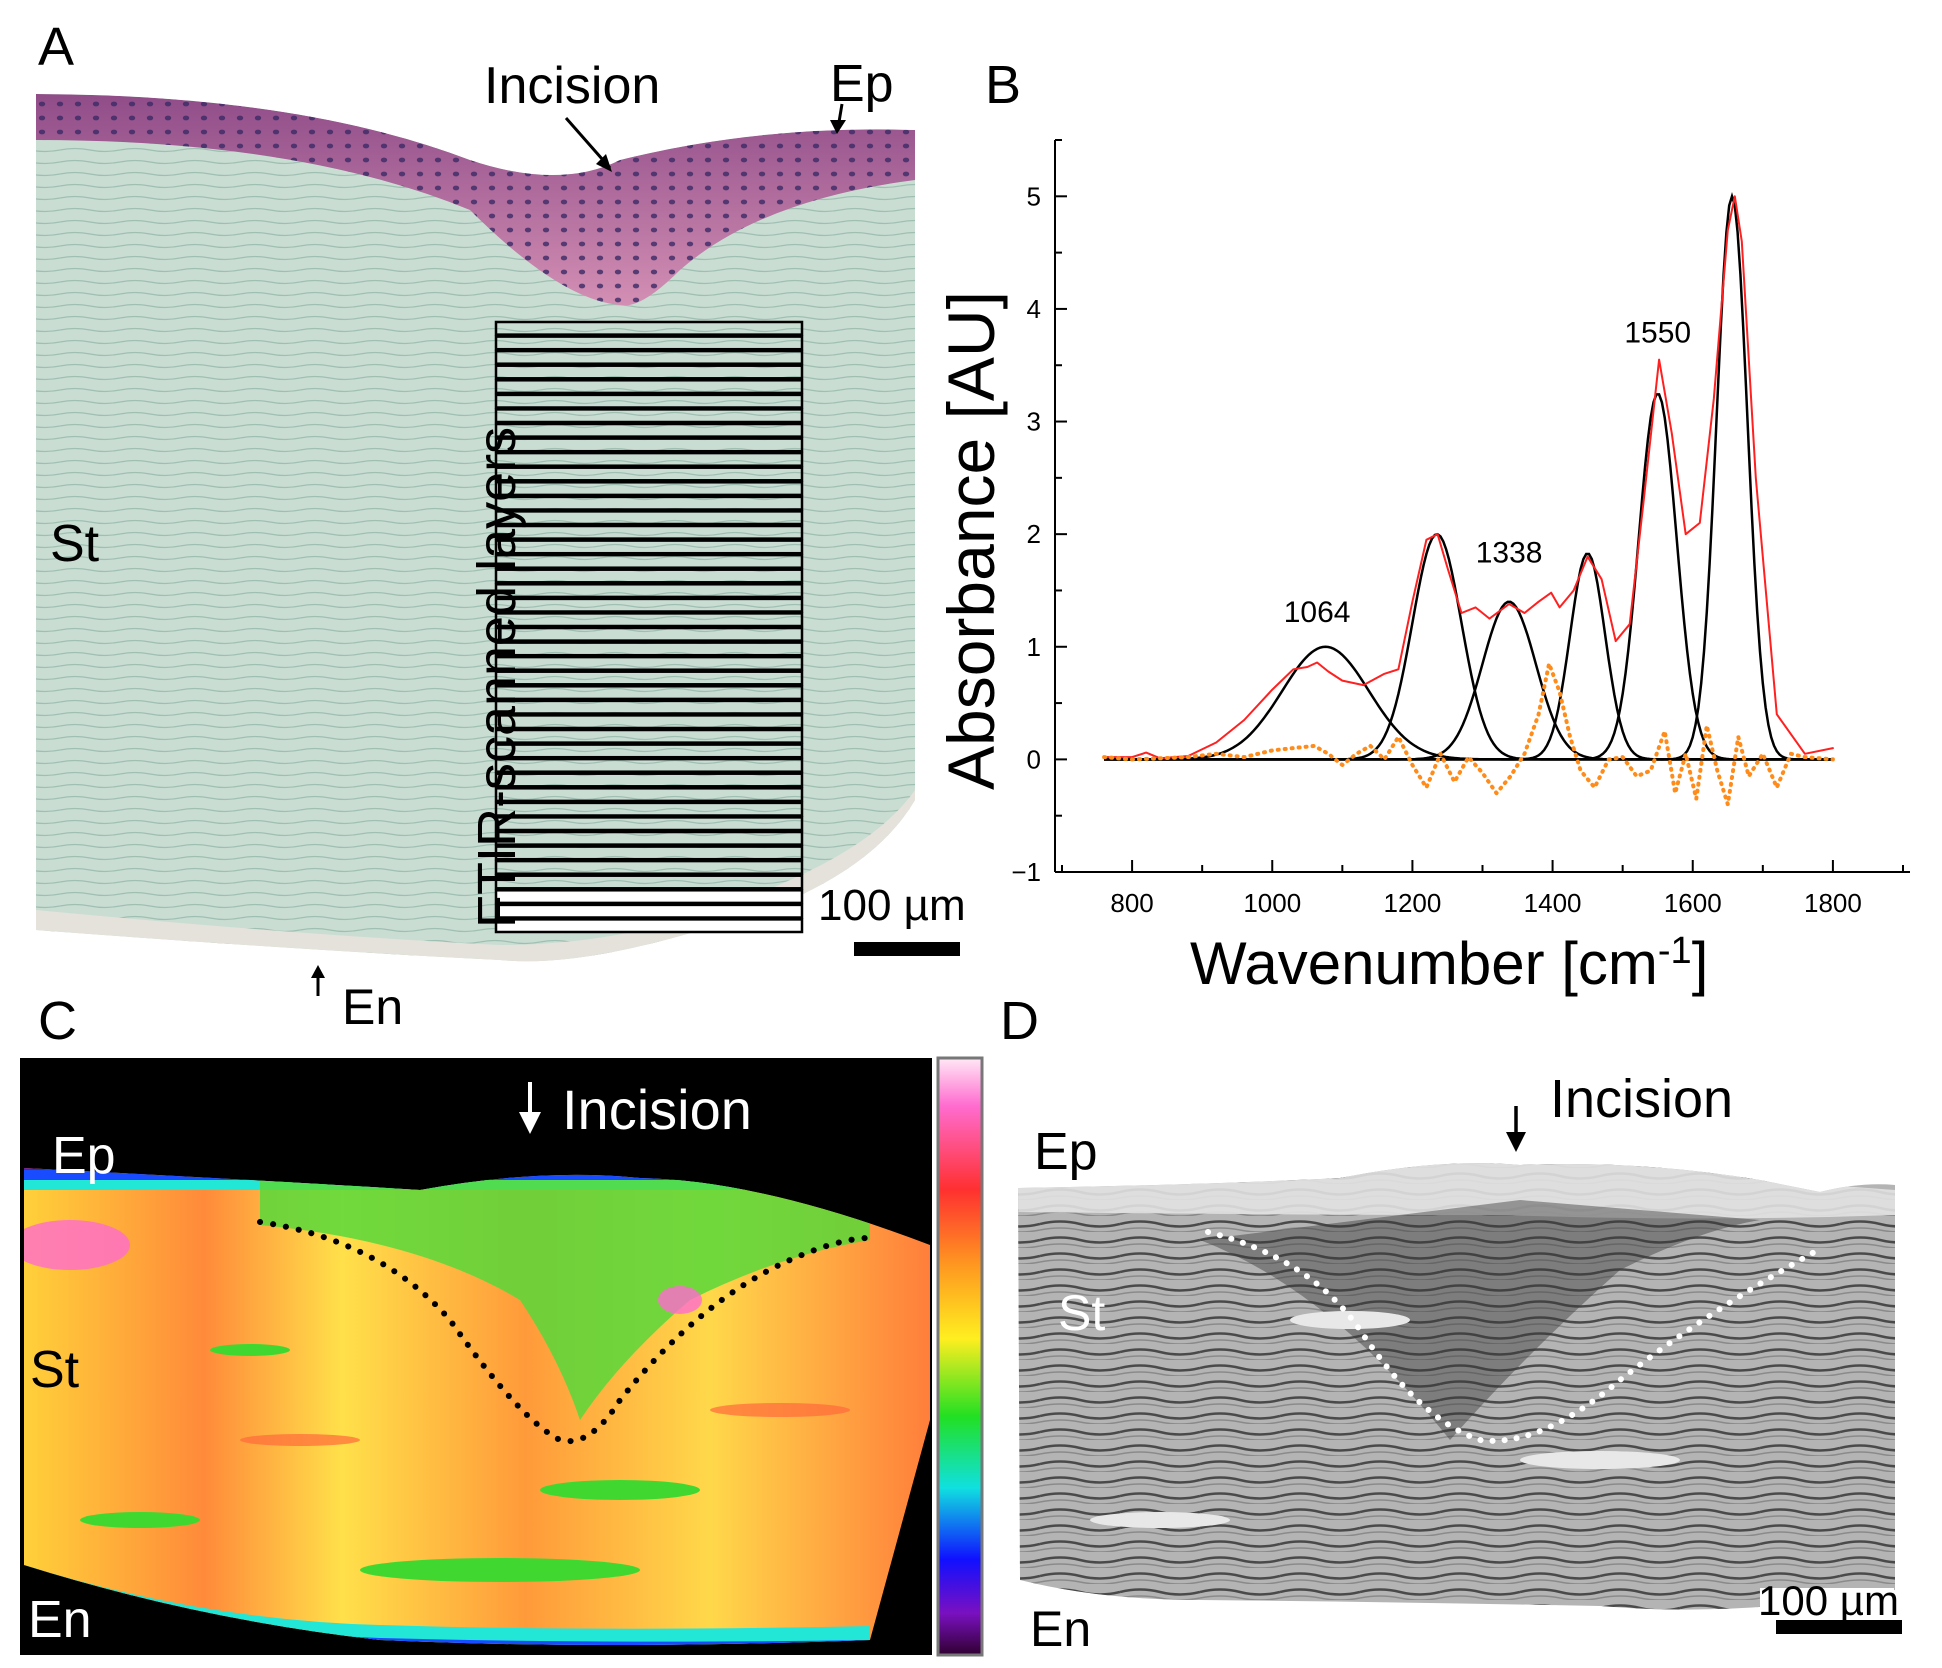  I want to click on chart-x-axis-label-sup: -1, so click(1674, 951).